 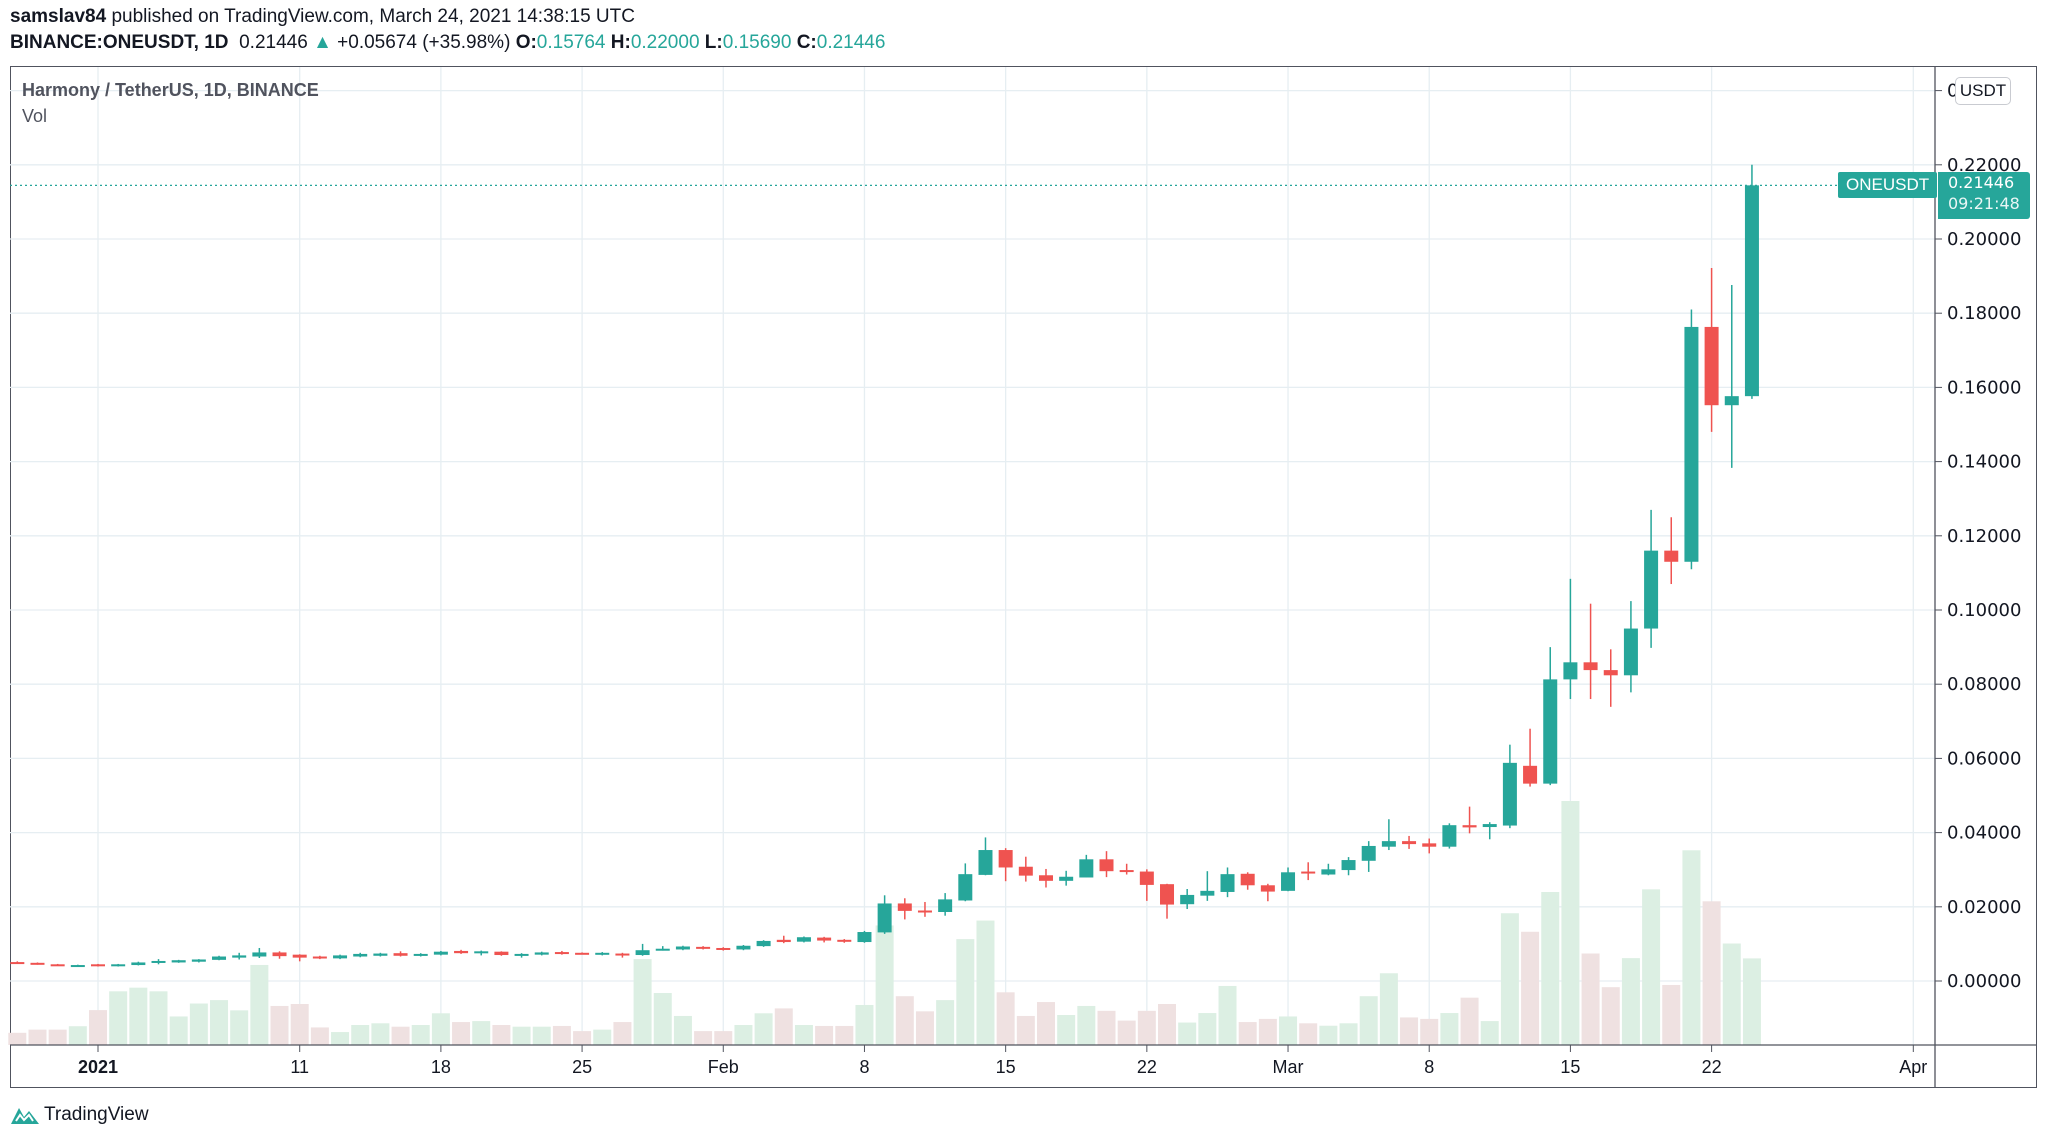 I want to click on date-tick-label: Mar, so click(x=1288, y=1067).